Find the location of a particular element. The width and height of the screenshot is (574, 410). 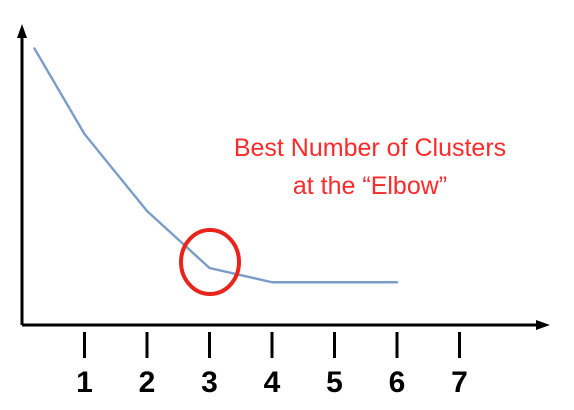

x-tick-label-1: 1 is located at coordinates (84, 382).